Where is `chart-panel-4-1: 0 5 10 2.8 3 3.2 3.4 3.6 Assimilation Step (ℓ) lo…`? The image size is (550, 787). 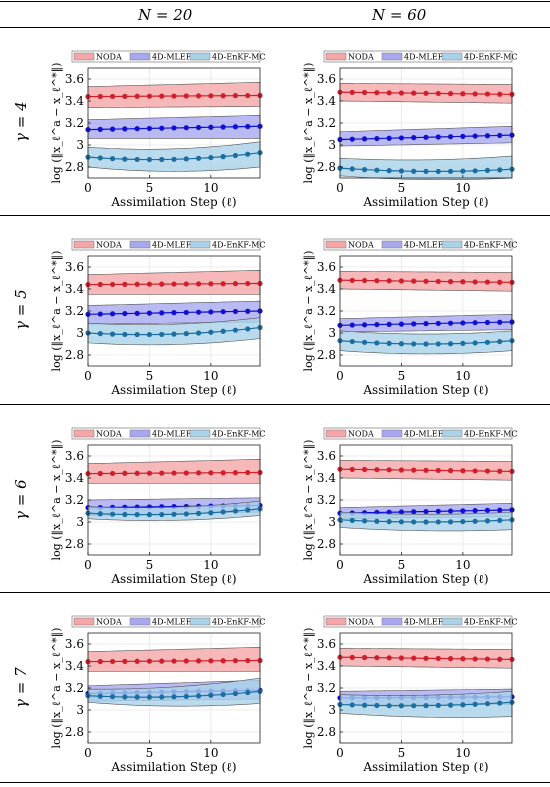
chart-panel-4-1: 0 5 10 2.8 3 3.2 3.4 3.6 Assimilation Step (ℓ) lo… is located at coordinates (158, 694).